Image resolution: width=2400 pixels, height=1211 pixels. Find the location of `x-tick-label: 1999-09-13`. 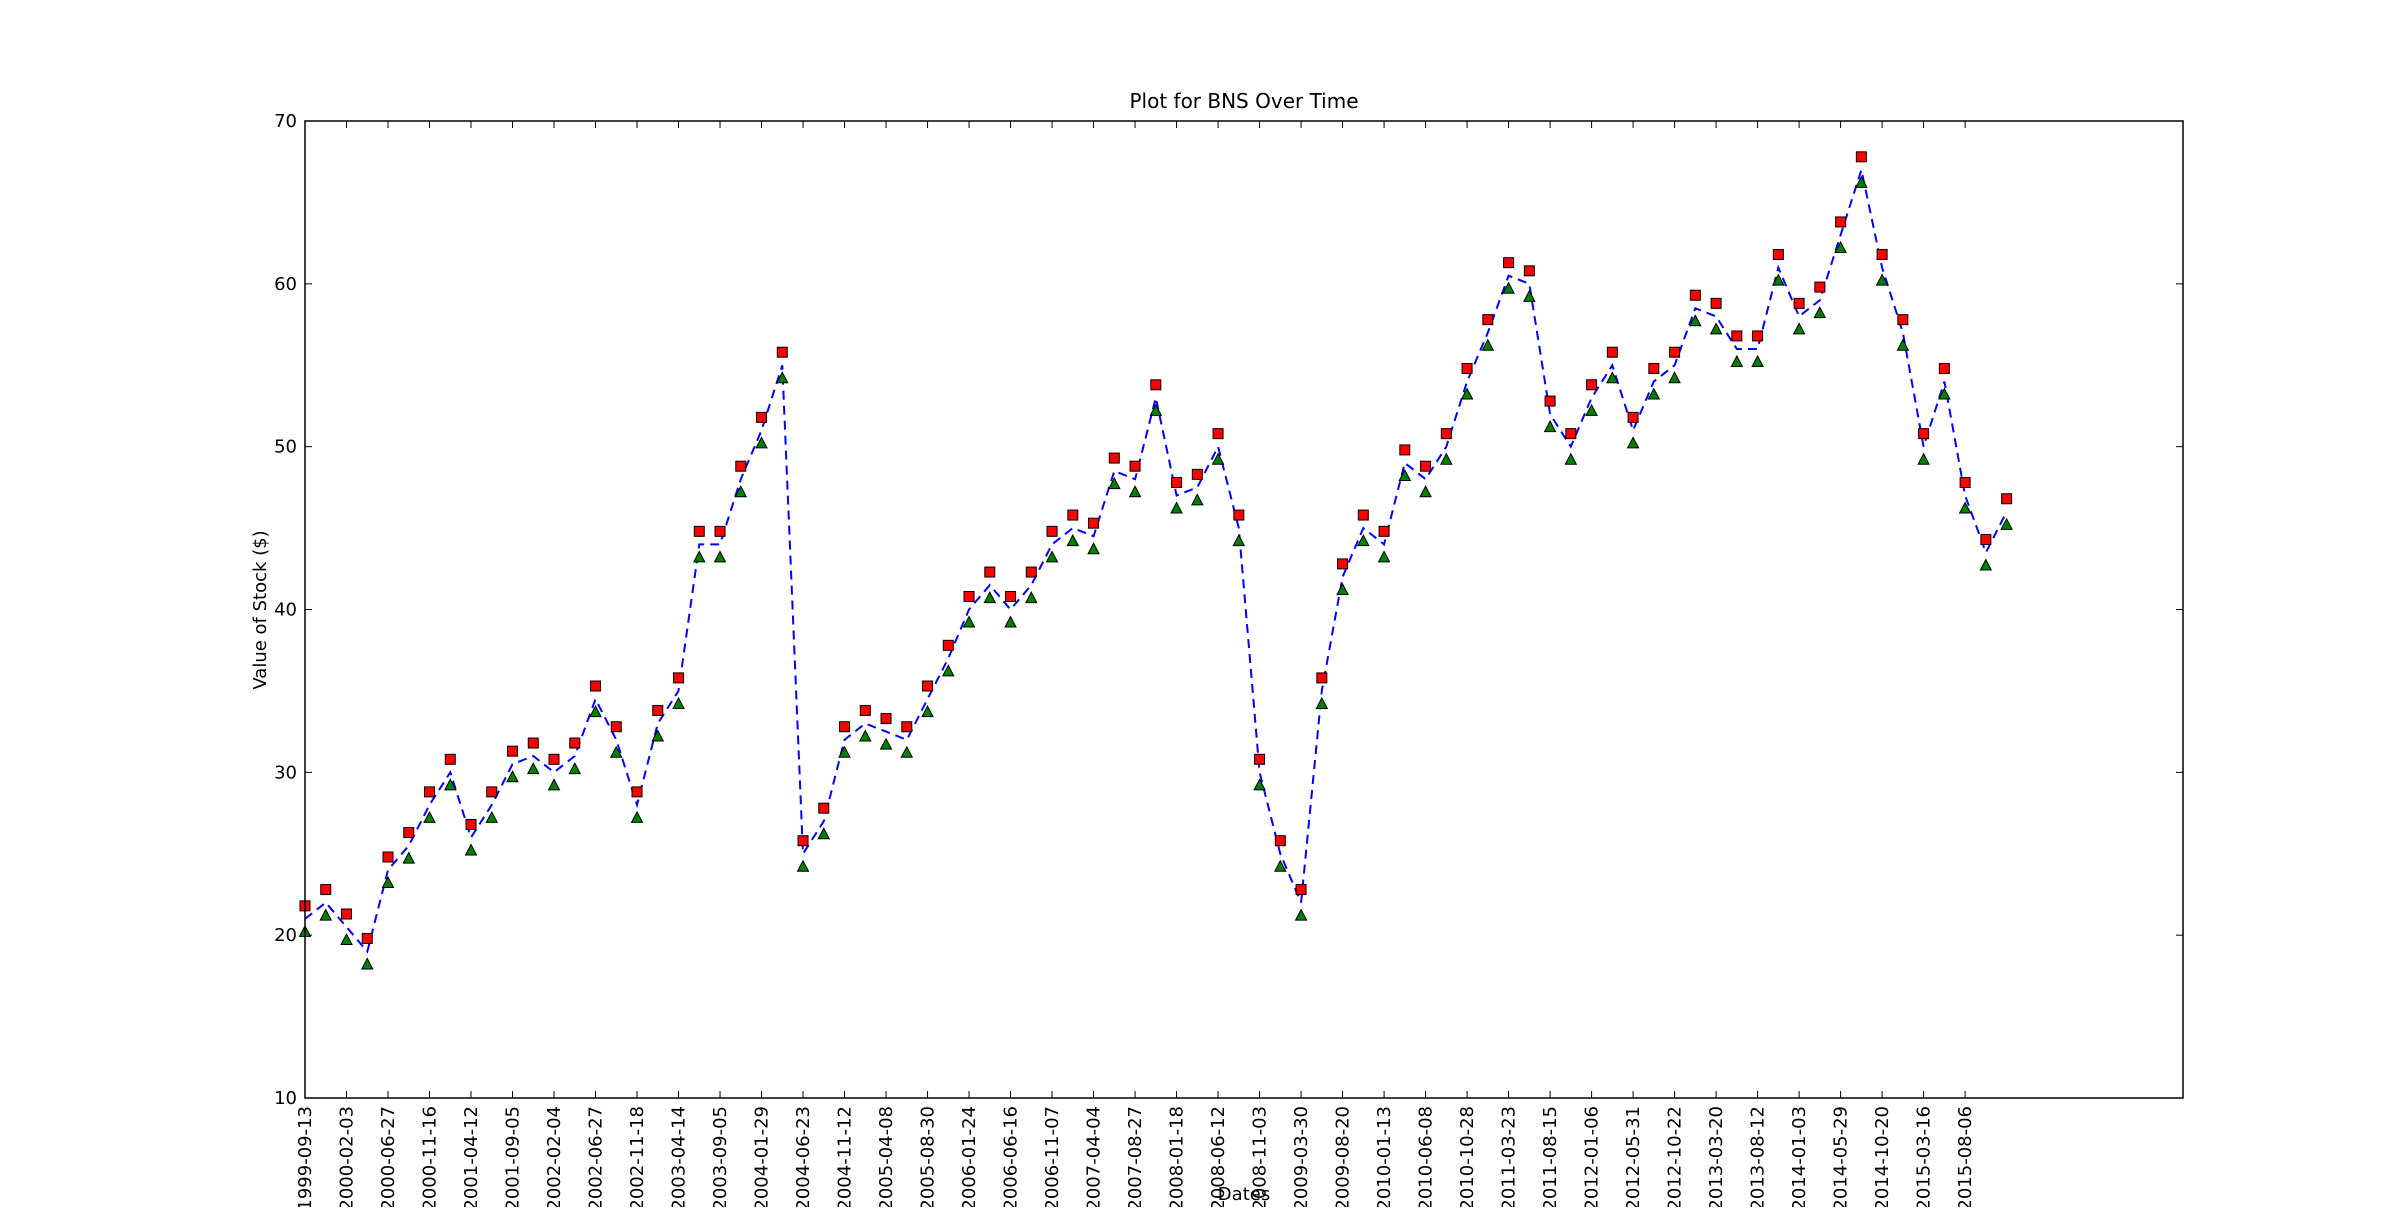

x-tick-label: 1999-09-13 is located at coordinates (305, 1156).